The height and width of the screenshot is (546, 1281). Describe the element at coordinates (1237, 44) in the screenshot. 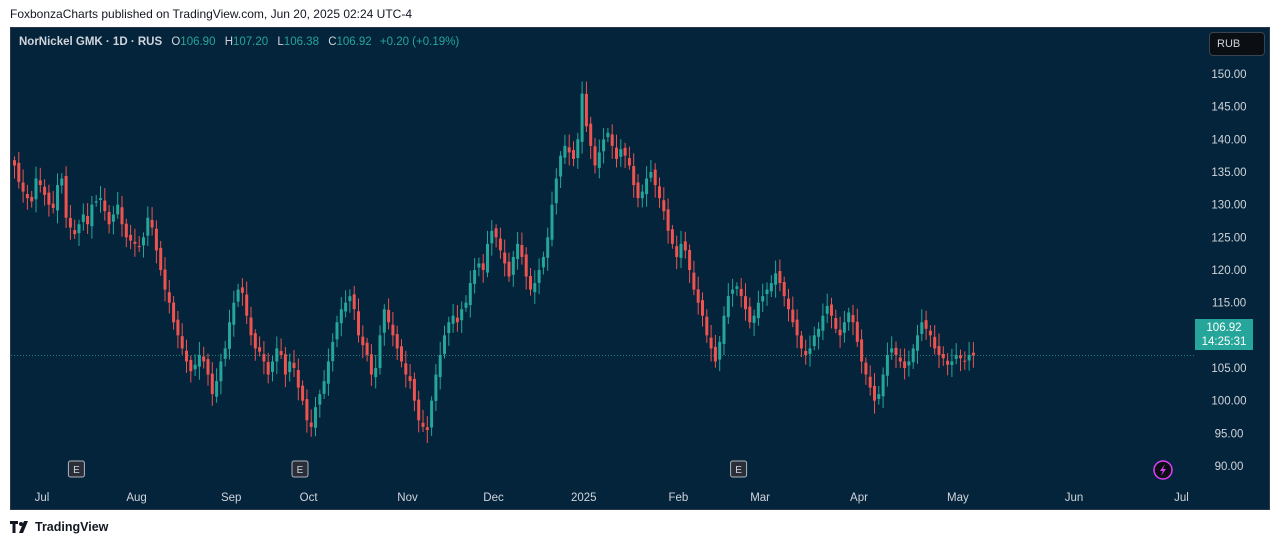

I see `currency-button: RUB` at that location.